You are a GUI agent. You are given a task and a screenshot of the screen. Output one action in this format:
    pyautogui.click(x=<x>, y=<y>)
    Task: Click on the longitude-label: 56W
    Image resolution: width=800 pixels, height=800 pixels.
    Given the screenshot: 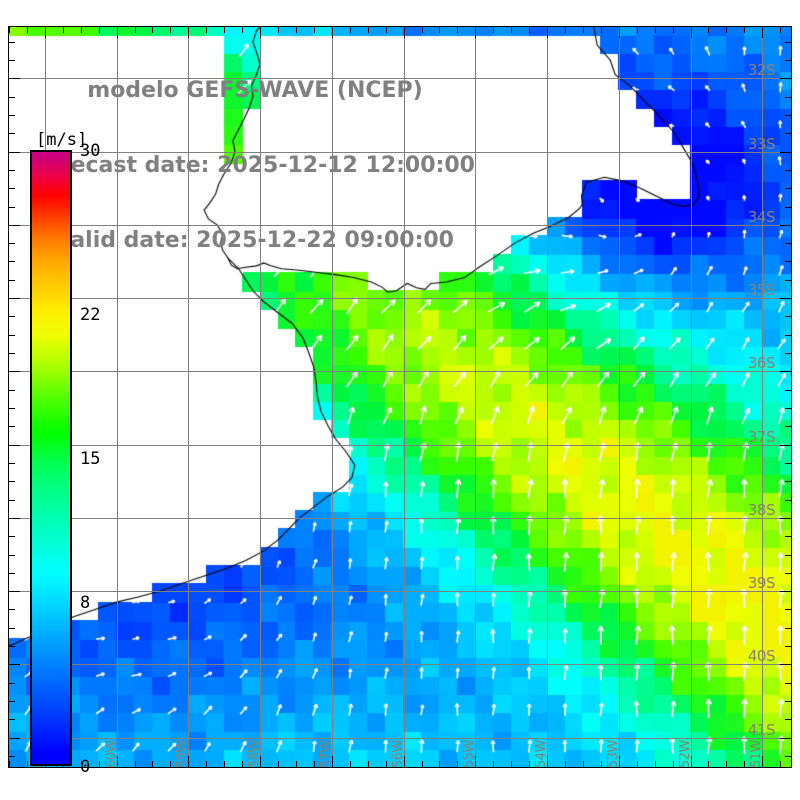 What is the action you would take?
    pyautogui.click(x=398, y=754)
    